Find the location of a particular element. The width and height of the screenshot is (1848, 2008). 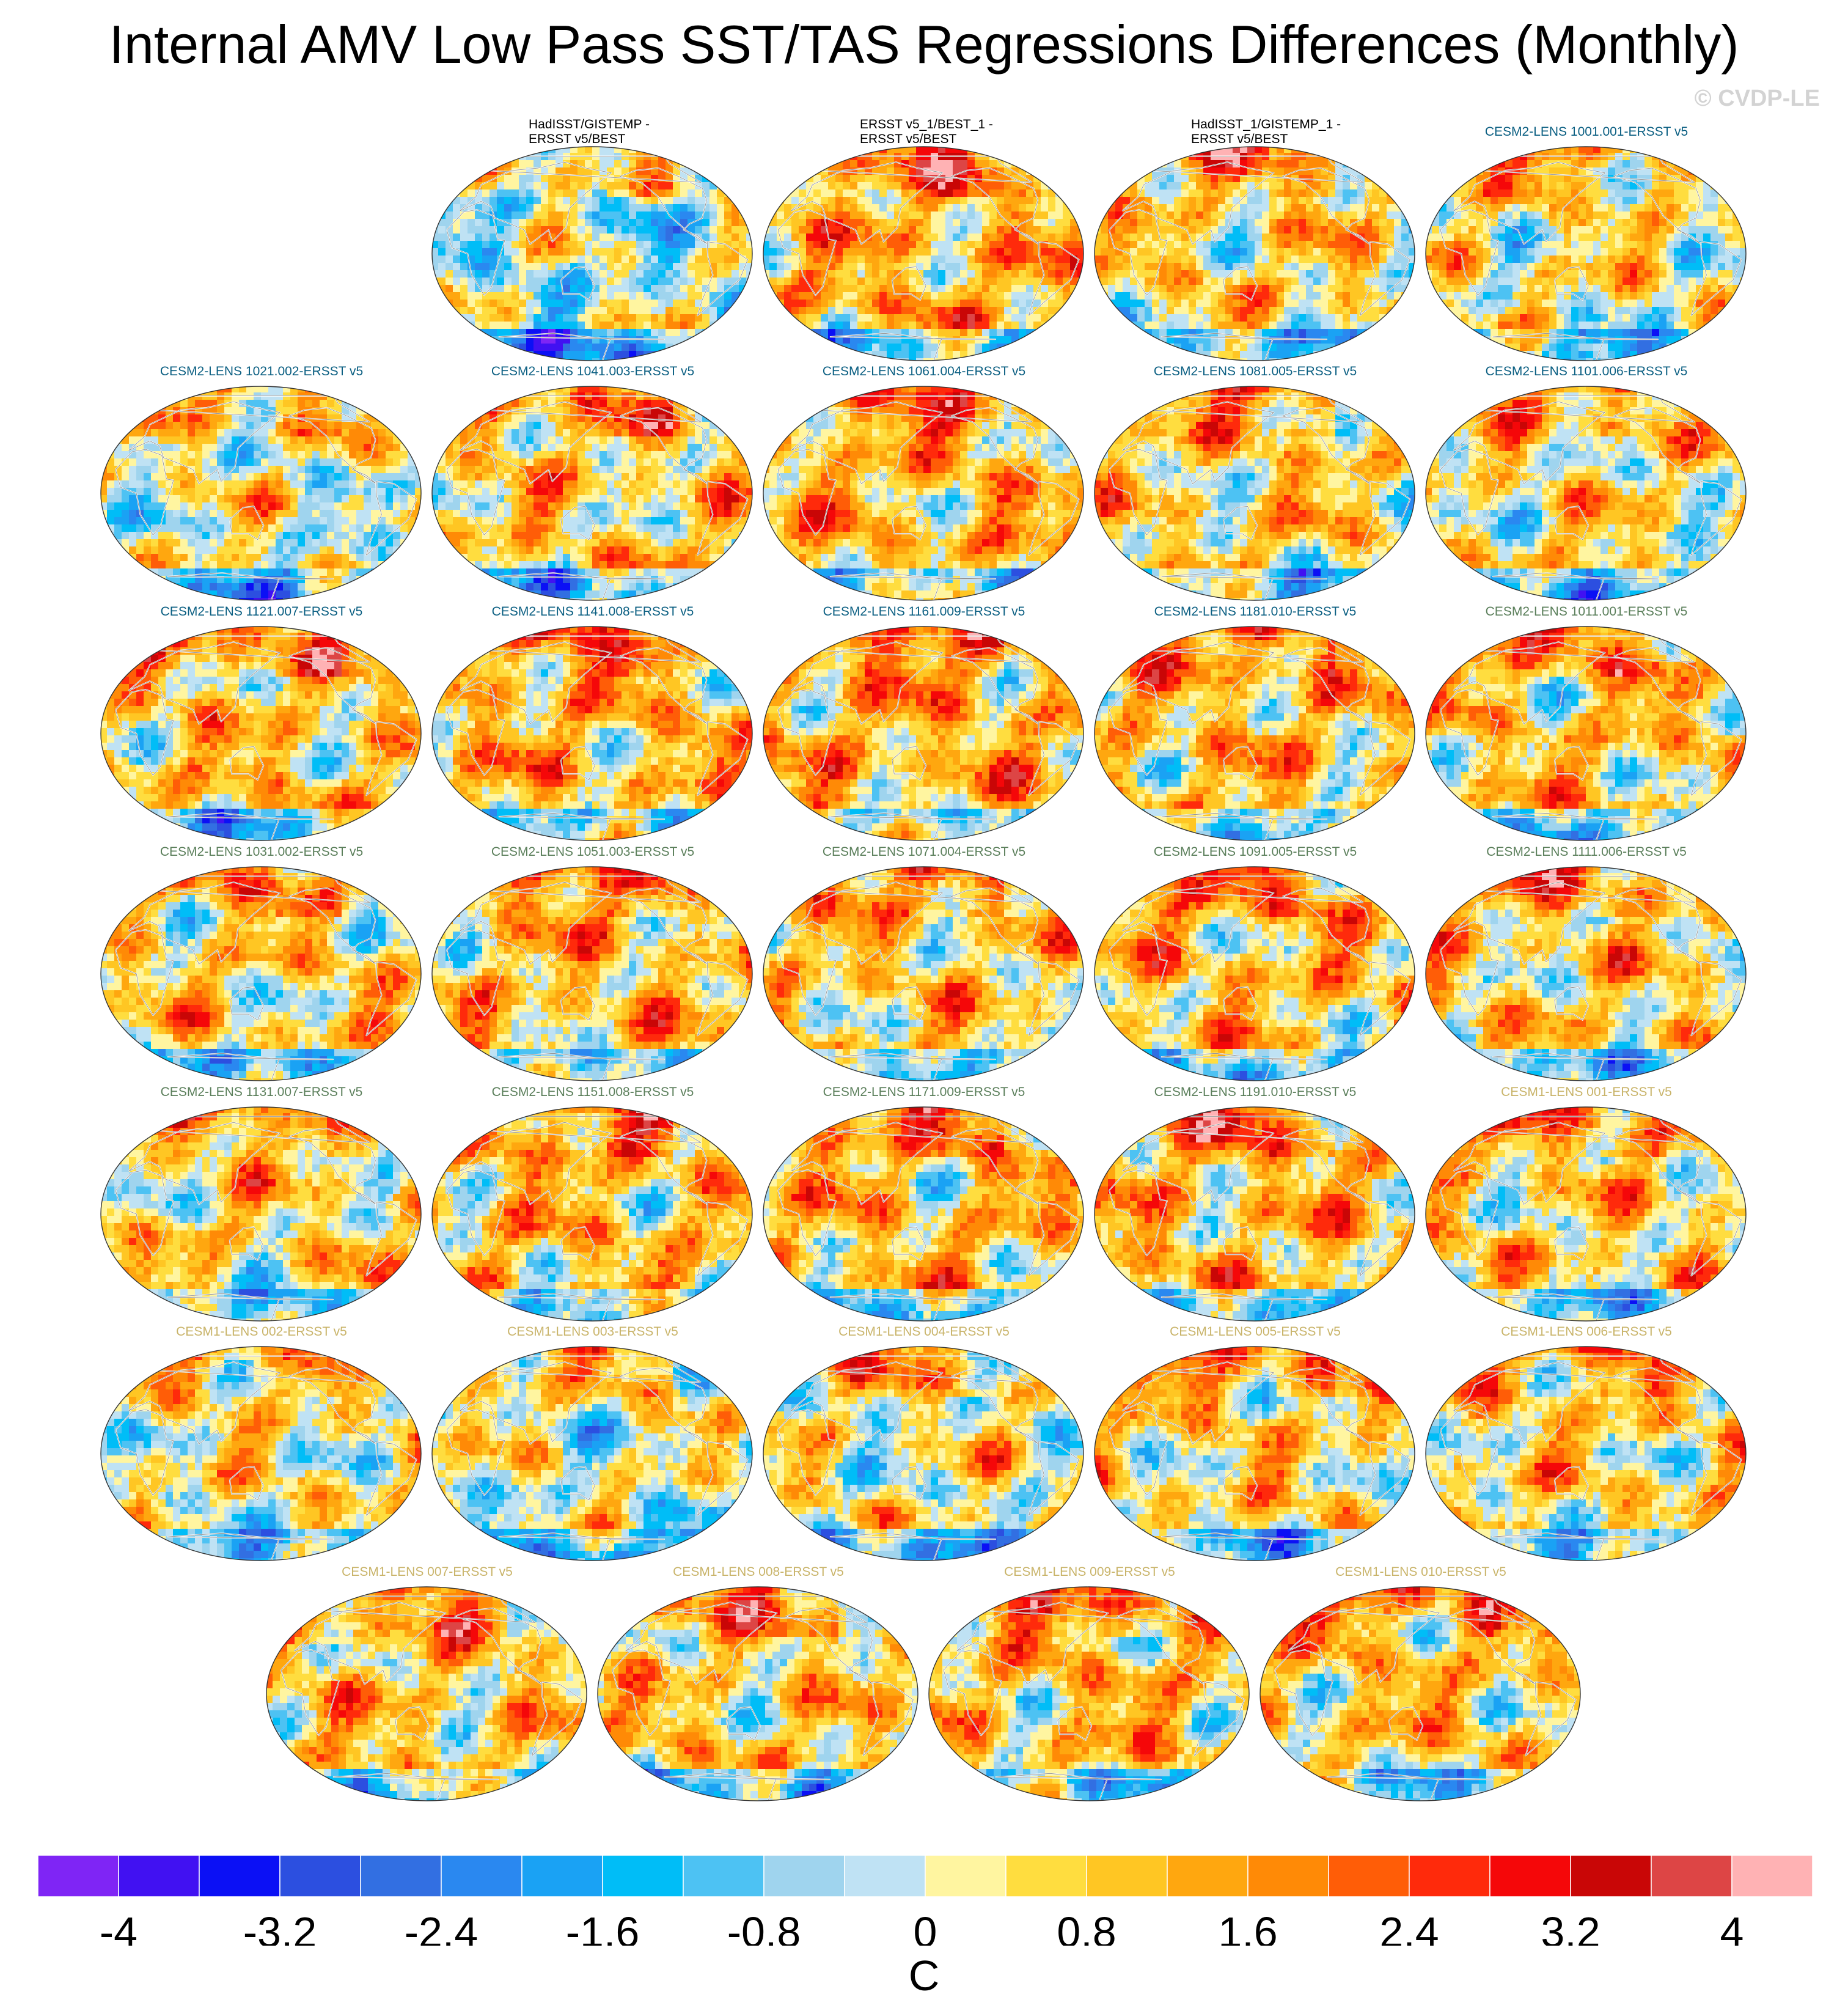

colorbar-unit-label: C is located at coordinates (924, 1976).